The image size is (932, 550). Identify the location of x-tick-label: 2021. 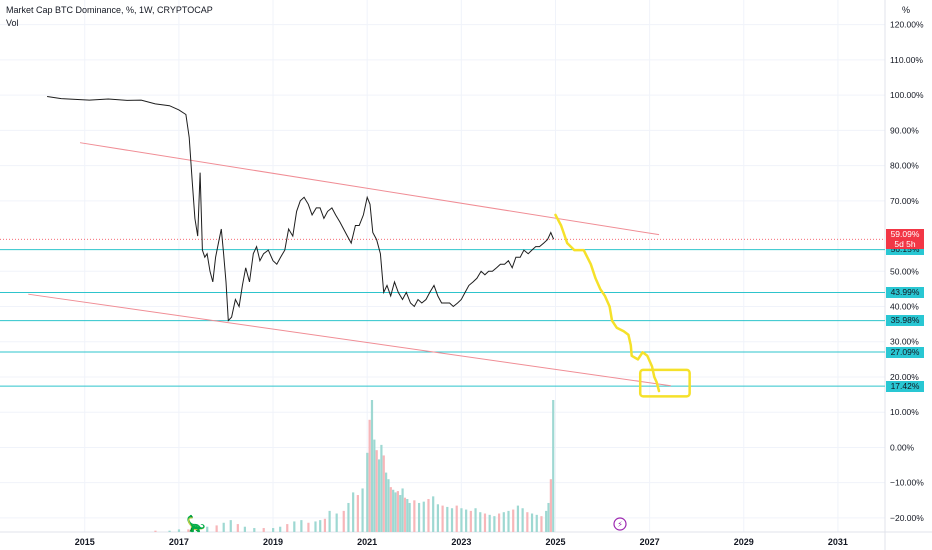
(367, 542).